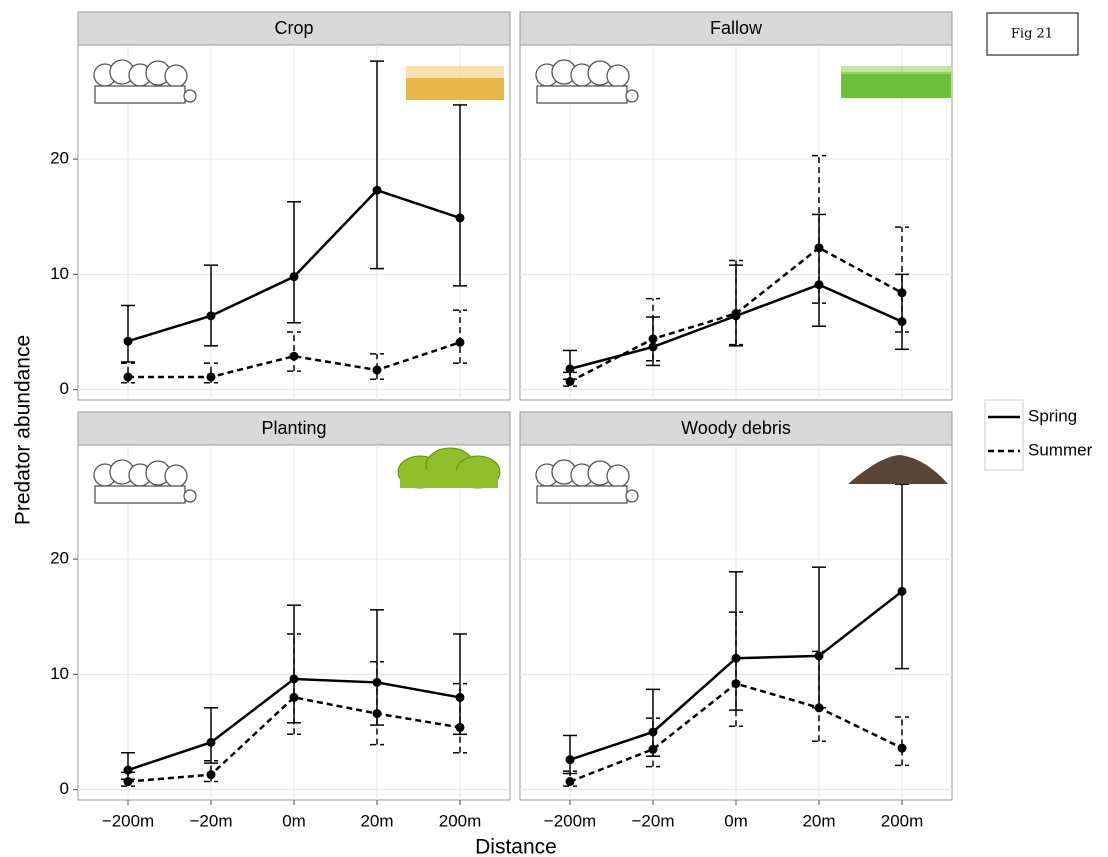 The height and width of the screenshot is (857, 1108). Describe the element at coordinates (1038, 435) in the screenshot. I see `legend: Spring Summer` at that location.